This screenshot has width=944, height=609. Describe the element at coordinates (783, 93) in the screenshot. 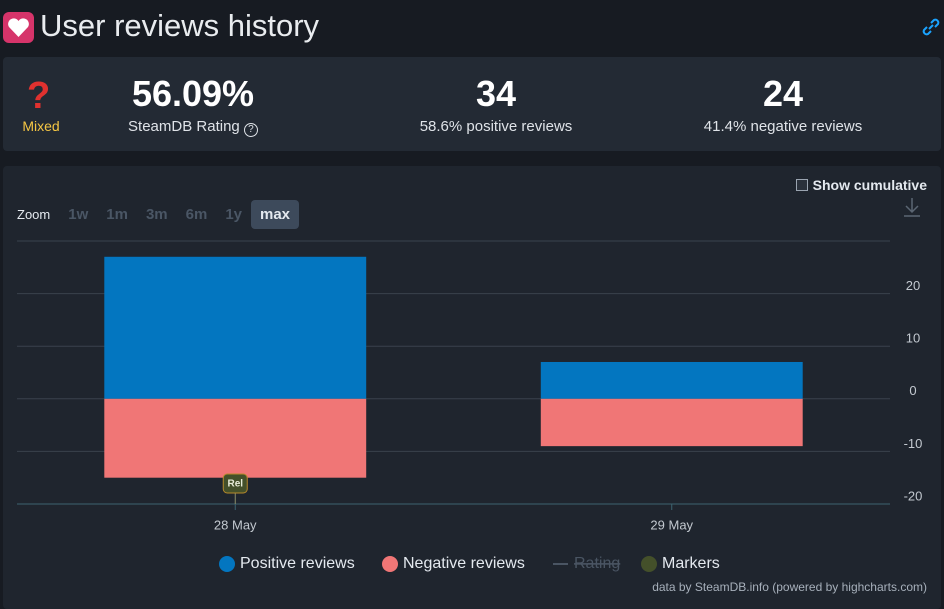

I see `negative-count: 24` at that location.